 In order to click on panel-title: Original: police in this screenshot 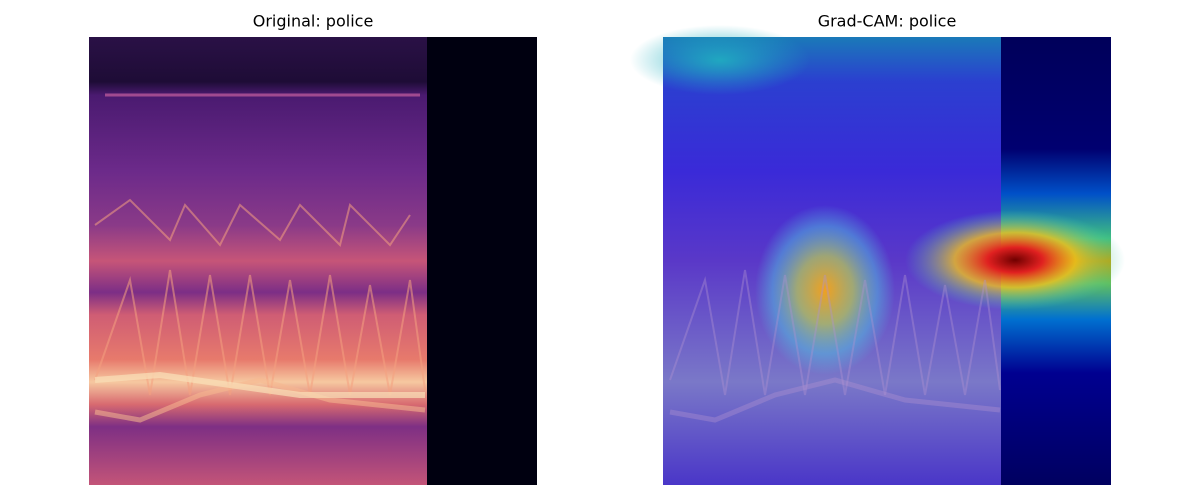, I will do `click(313, 21)`.